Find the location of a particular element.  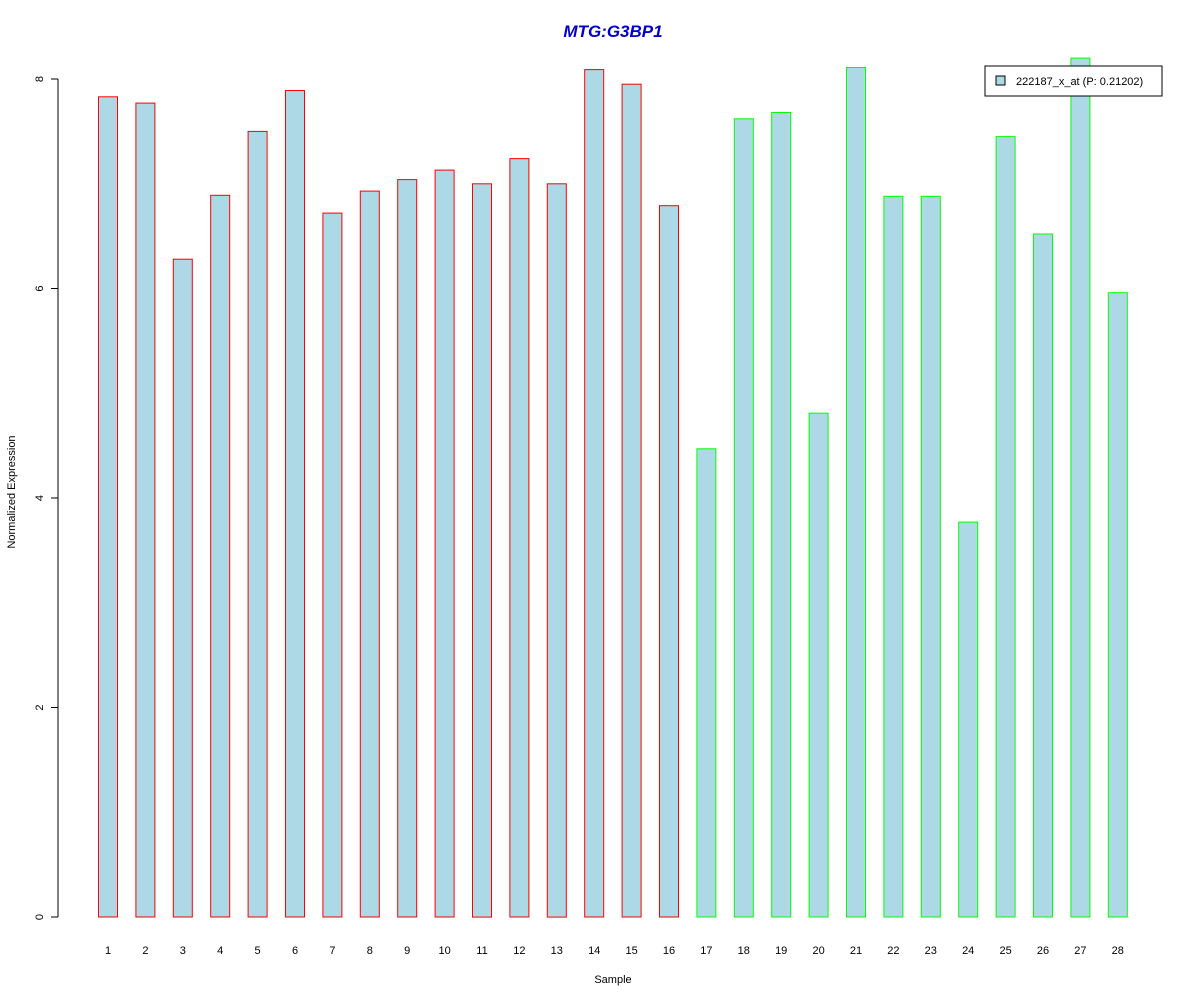

legend-label: 222187_x_at (P: 0.21202) is located at coordinates (1079, 82).